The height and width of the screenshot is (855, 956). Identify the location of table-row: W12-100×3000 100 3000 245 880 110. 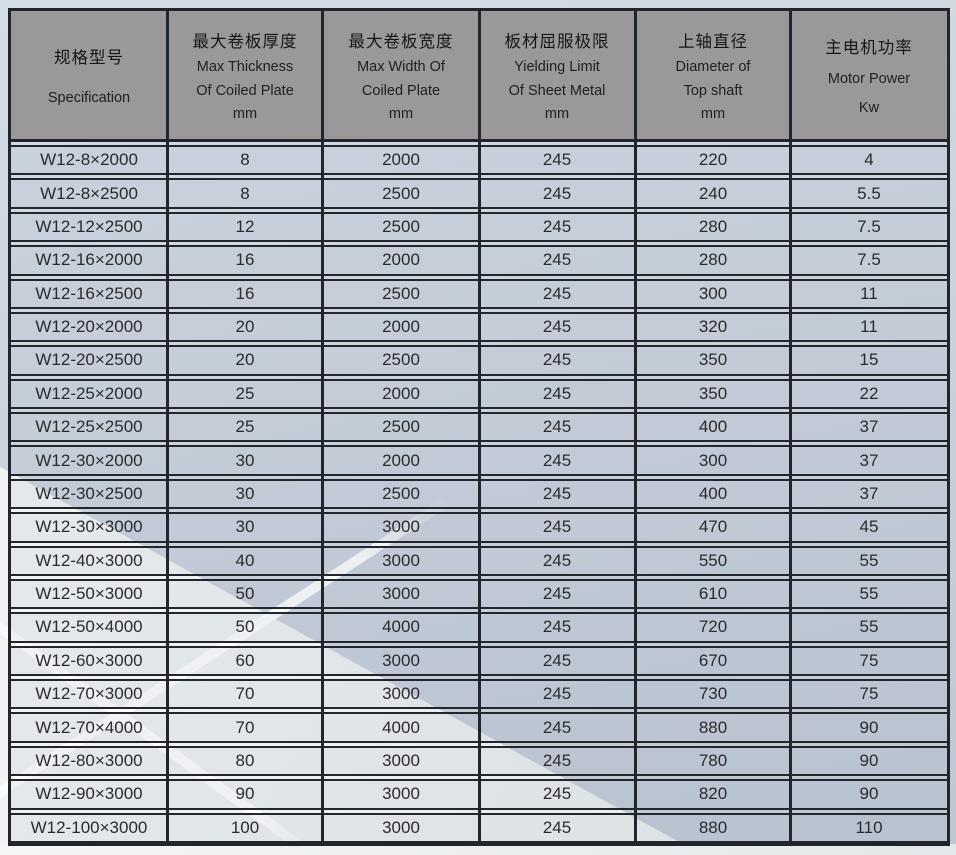
(479, 827).